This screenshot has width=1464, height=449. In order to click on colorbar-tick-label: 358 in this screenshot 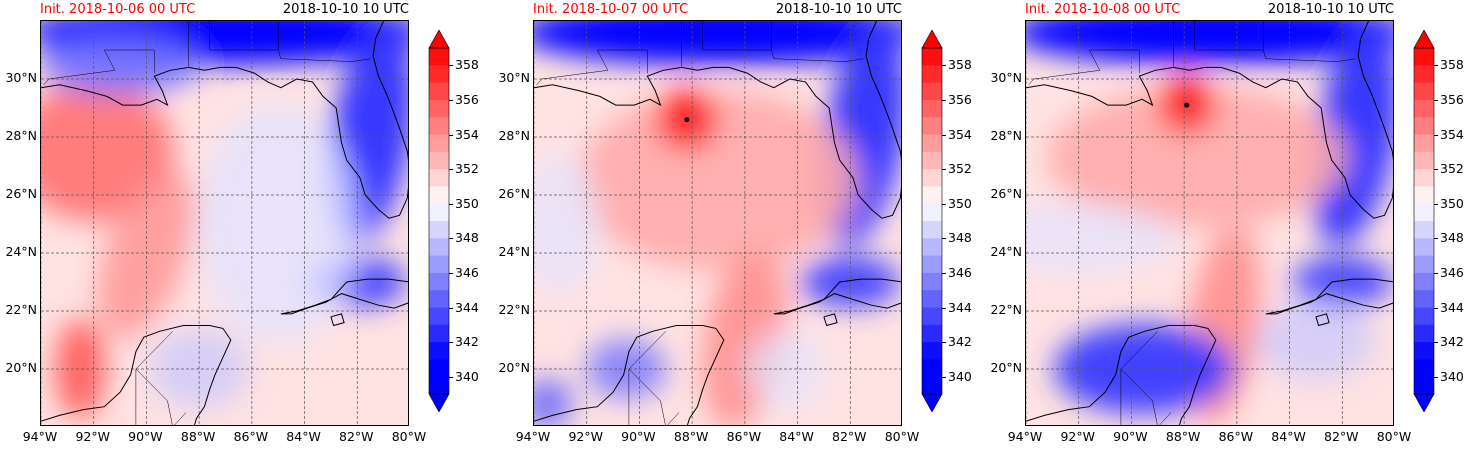, I will do `click(467, 65)`.